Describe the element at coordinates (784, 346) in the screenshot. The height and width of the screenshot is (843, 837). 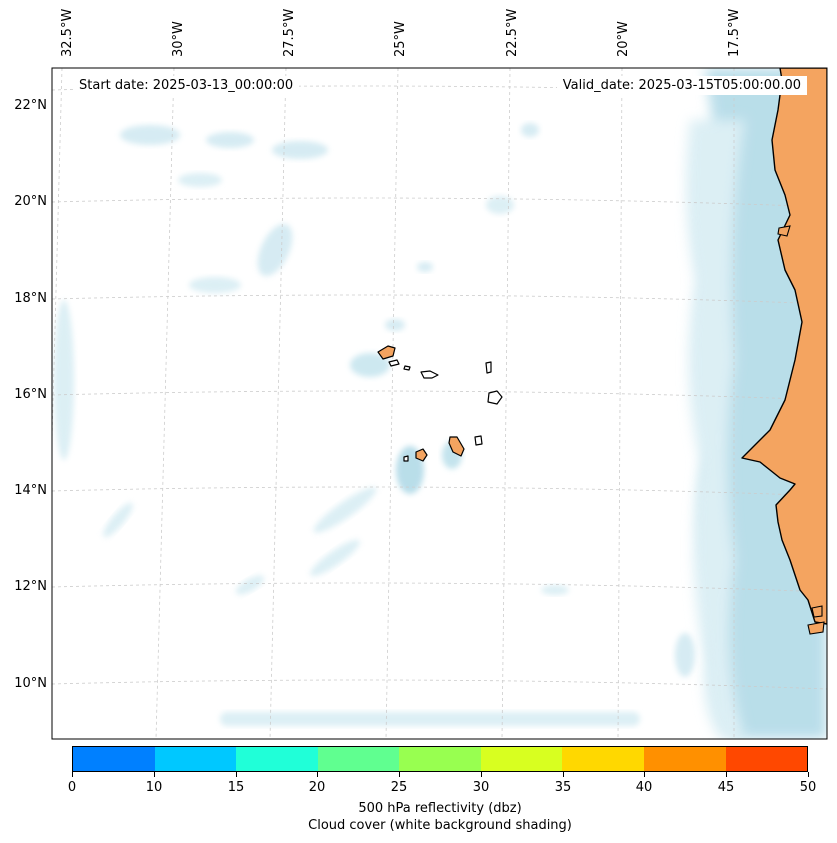
I see `west-africa-landmass` at that location.